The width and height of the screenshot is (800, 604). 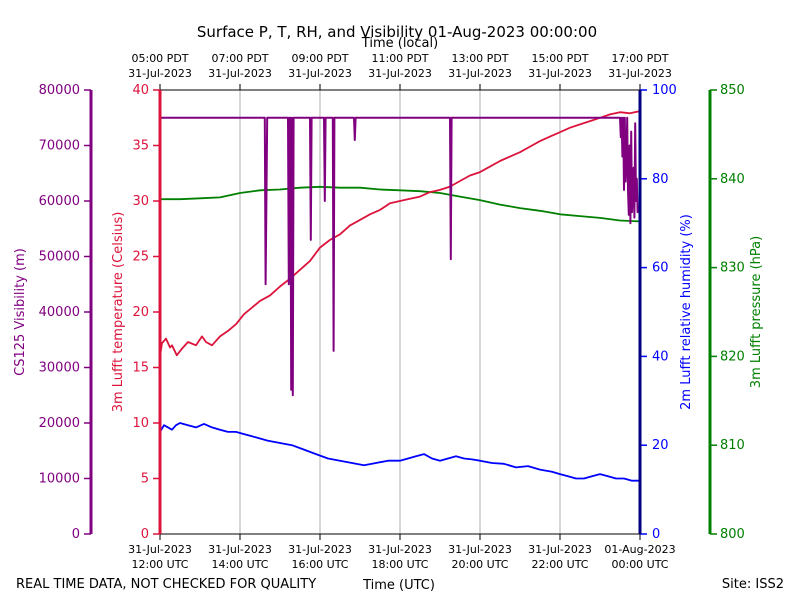 What do you see at coordinates (140, 146) in the screenshot?
I see `temperature-axis-tick-label: 35` at bounding box center [140, 146].